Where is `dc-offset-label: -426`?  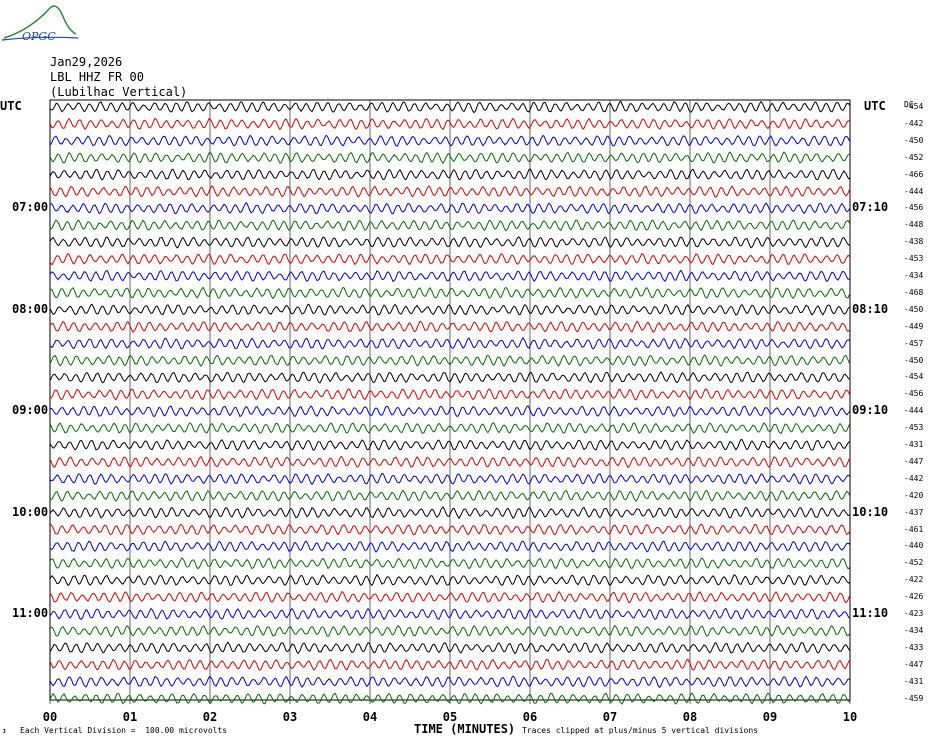 dc-offset-label: -426 is located at coordinates (914, 597).